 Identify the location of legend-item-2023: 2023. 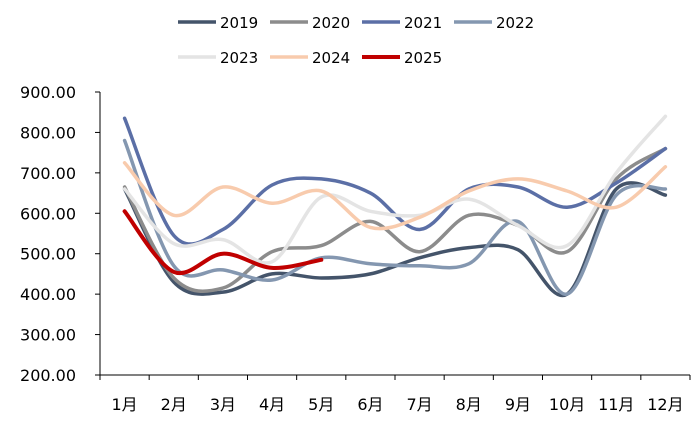
(218, 58).